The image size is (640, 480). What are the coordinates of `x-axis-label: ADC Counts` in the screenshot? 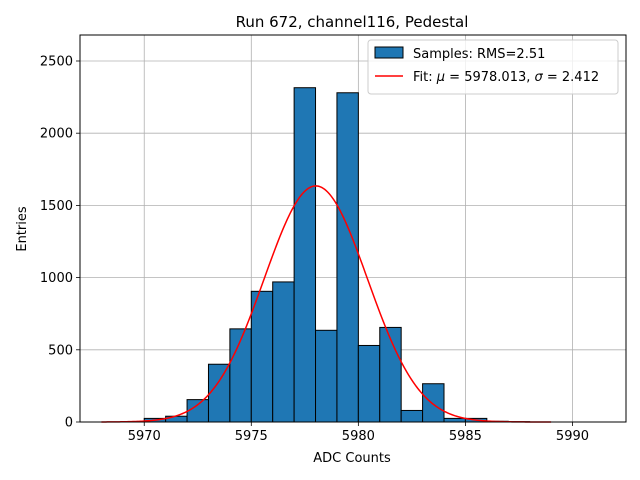 It's located at (352, 458).